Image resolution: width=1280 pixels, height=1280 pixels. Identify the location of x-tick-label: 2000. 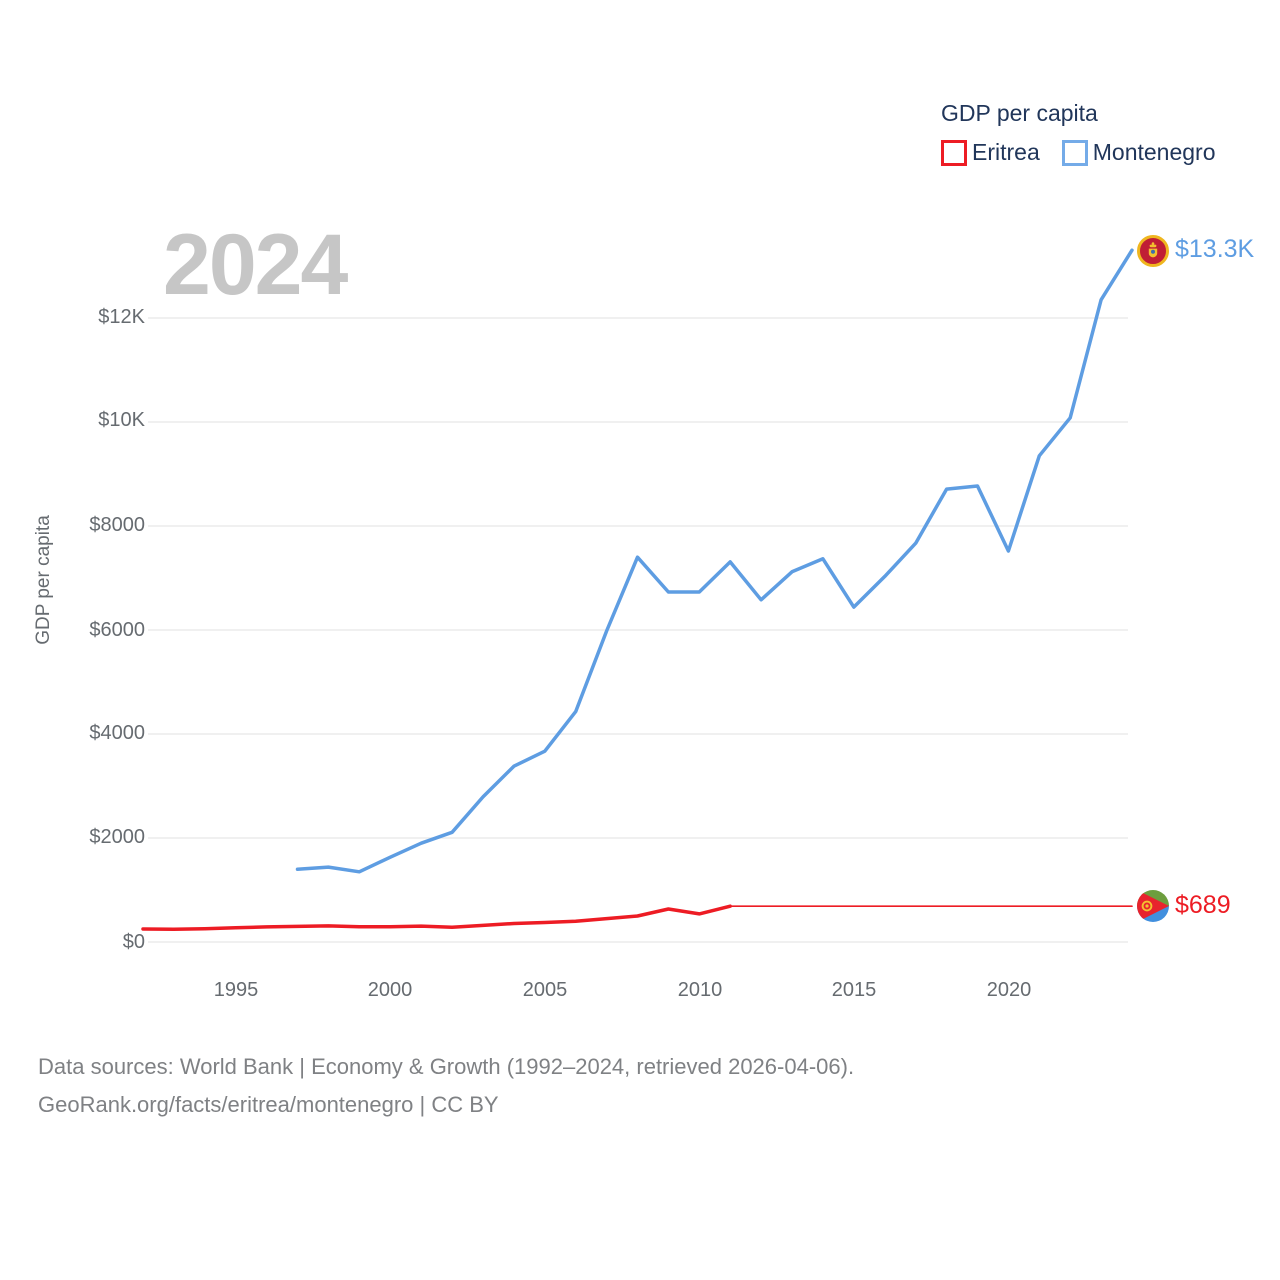
(390, 990).